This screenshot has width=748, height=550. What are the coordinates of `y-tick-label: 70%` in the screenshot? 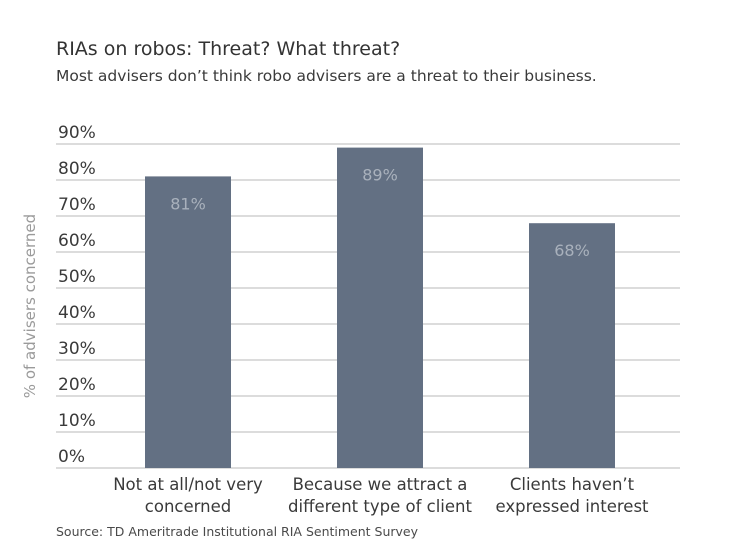 It's located at (77, 205).